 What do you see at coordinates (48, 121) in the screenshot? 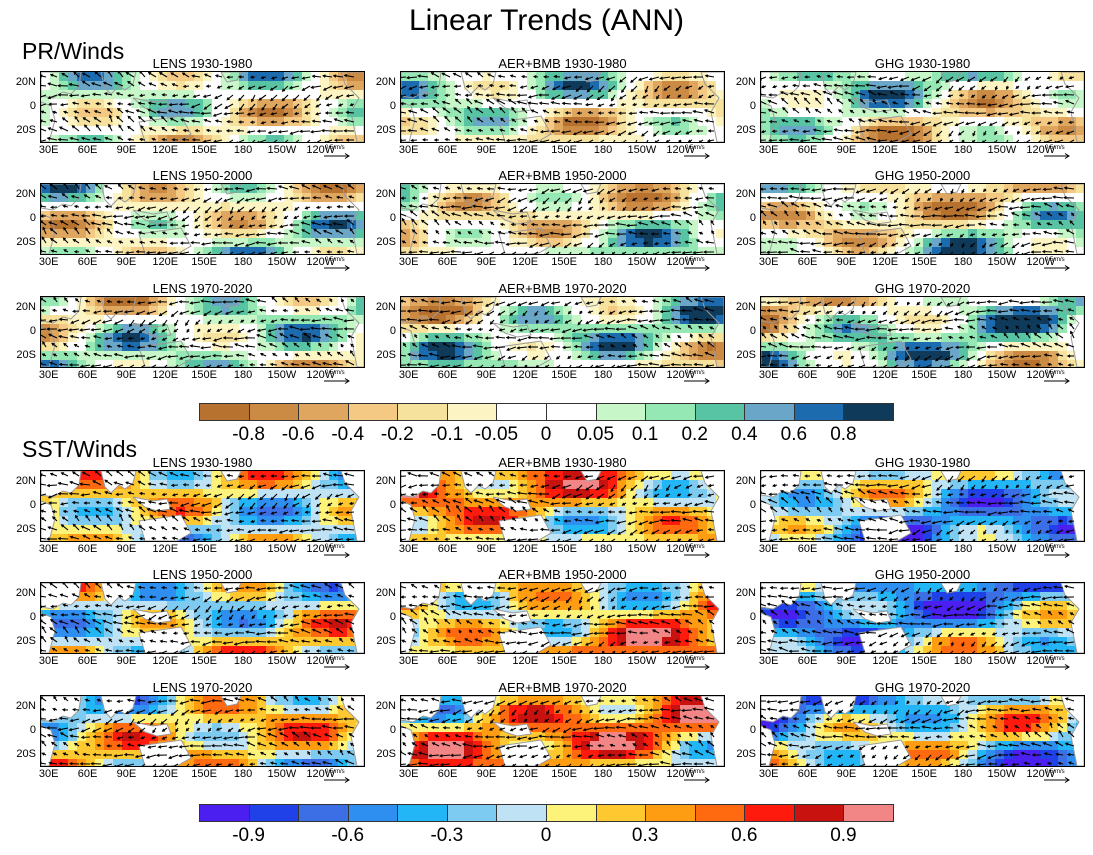
I see `coastline` at bounding box center [48, 121].